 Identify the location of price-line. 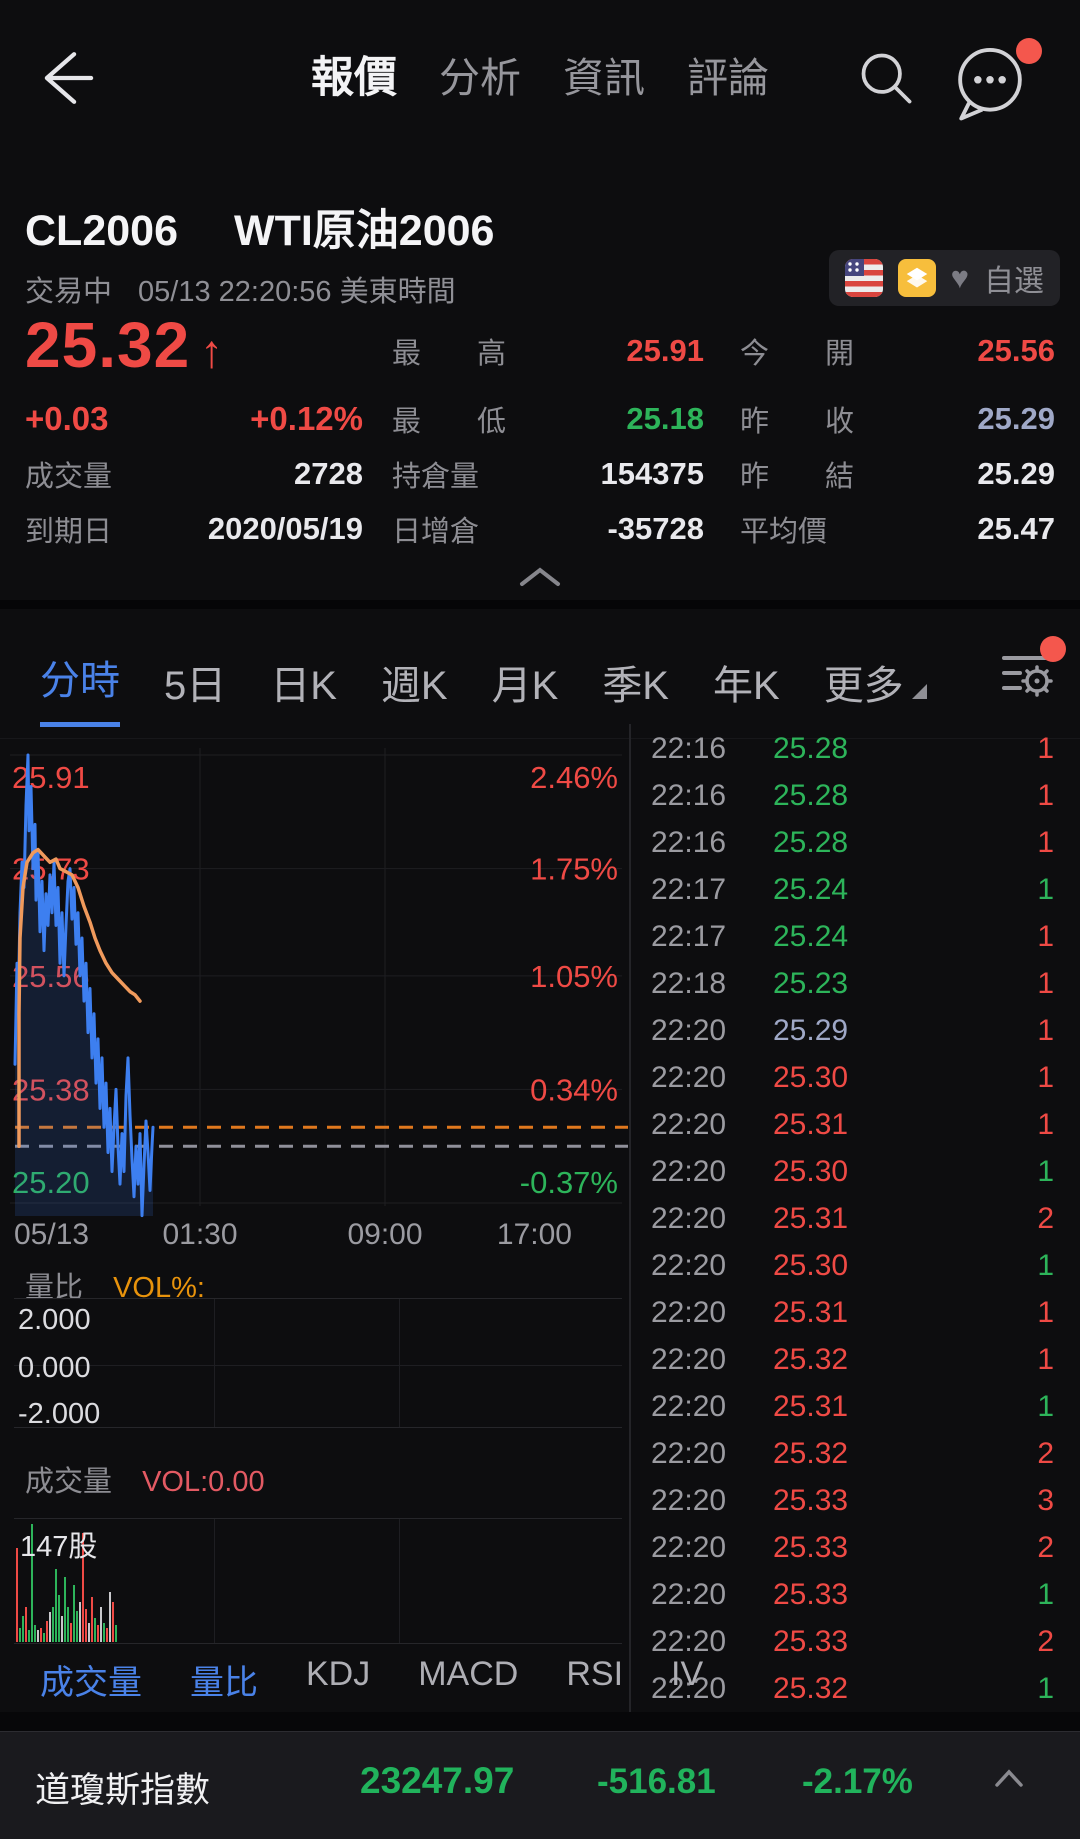
(84, 985).